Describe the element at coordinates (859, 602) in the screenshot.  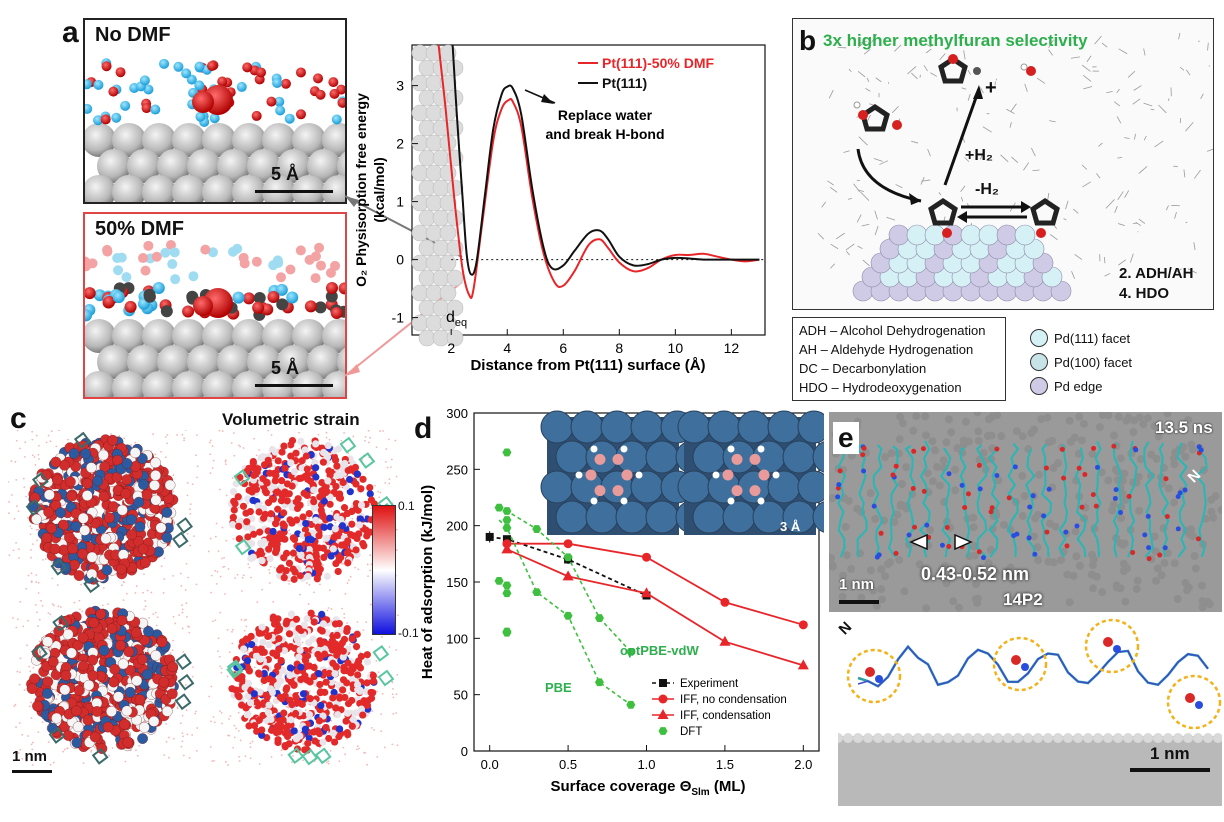
I see `scale-bar-e-top` at that location.